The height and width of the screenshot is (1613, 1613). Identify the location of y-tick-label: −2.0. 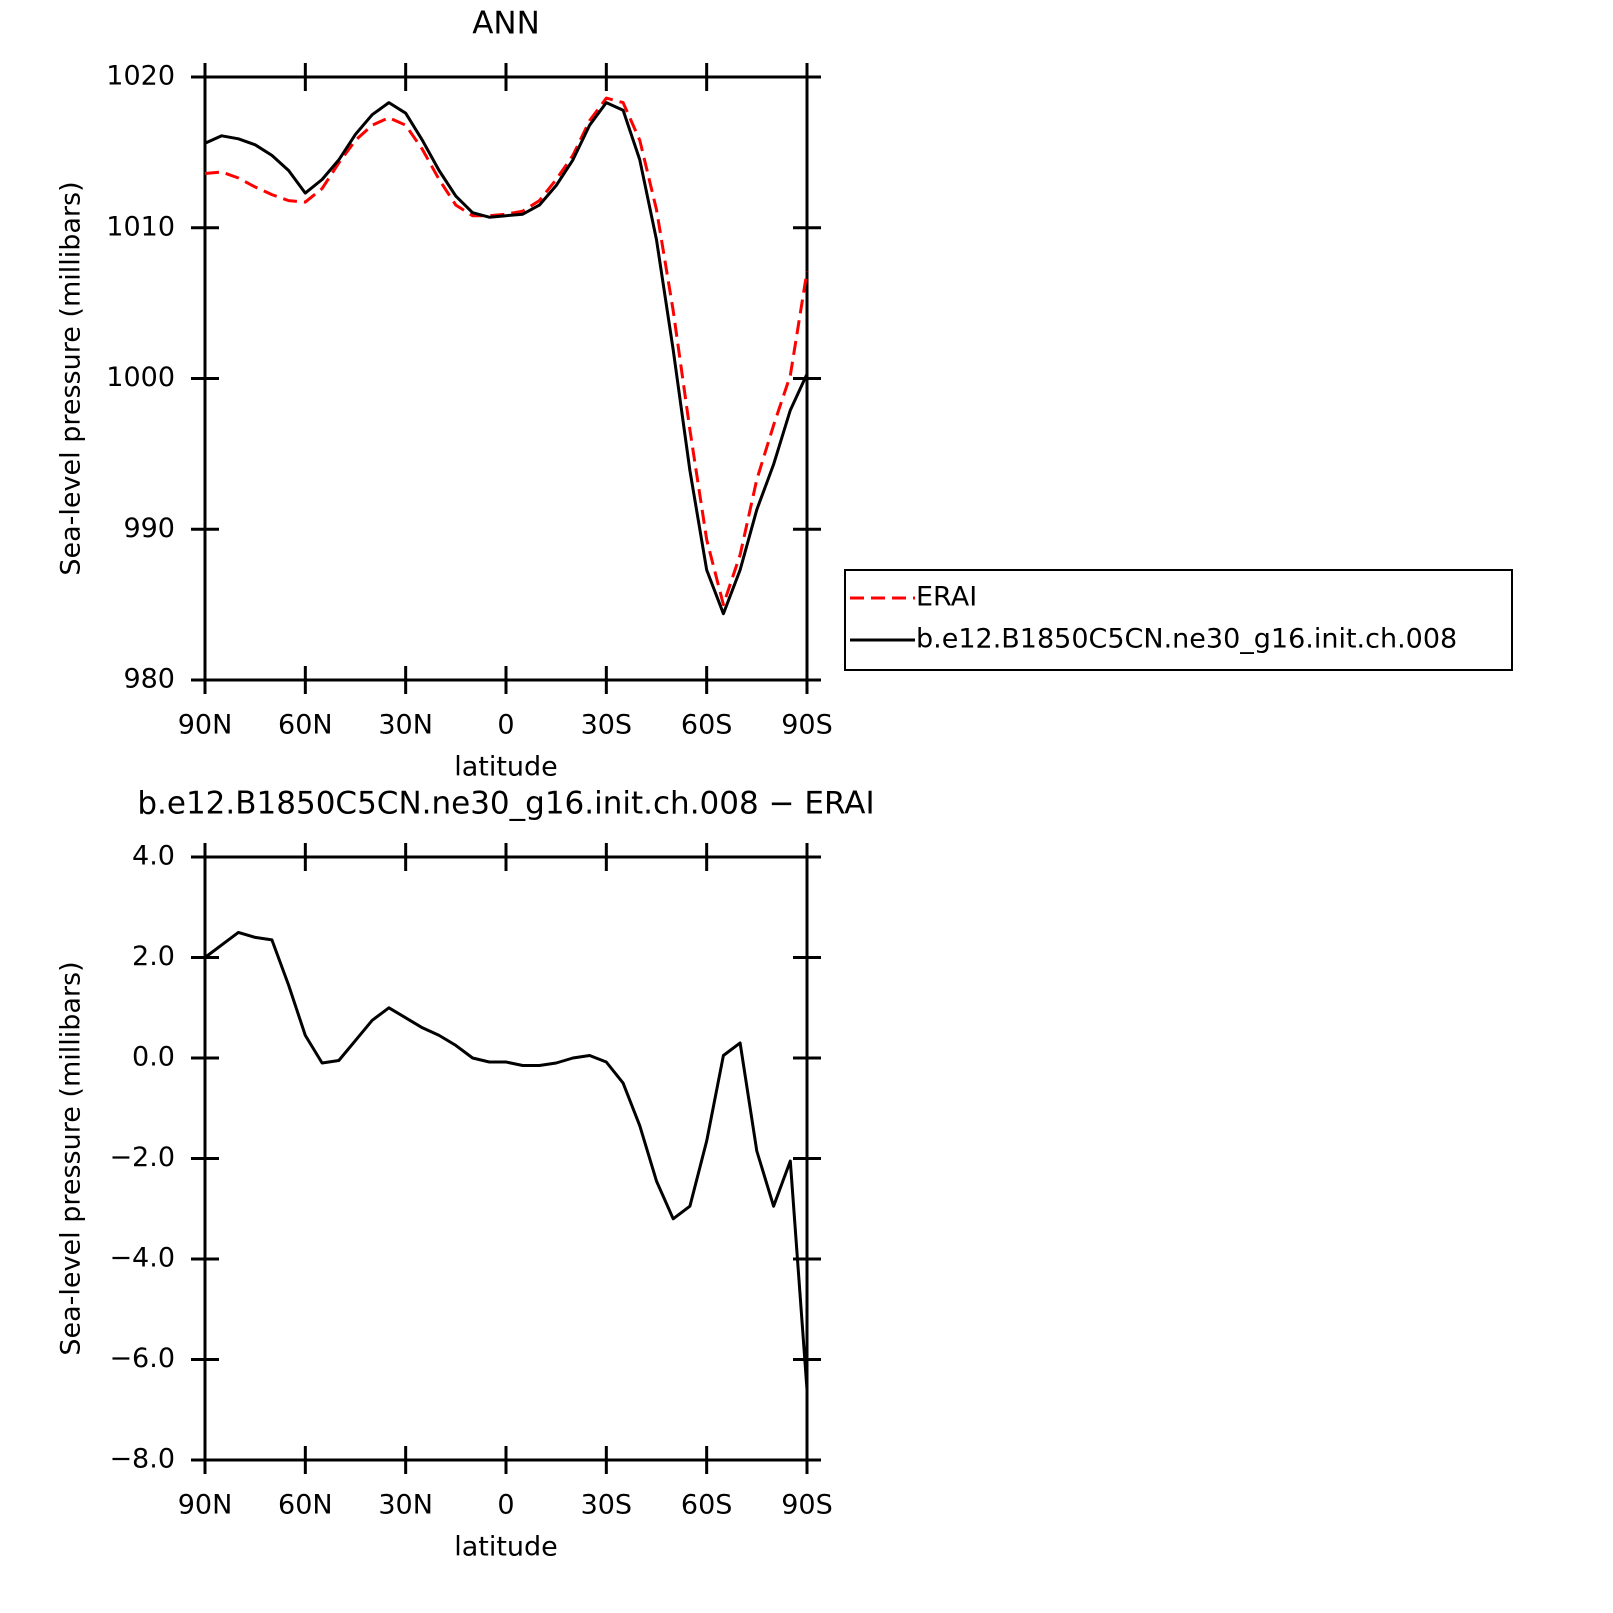
(142, 1157).